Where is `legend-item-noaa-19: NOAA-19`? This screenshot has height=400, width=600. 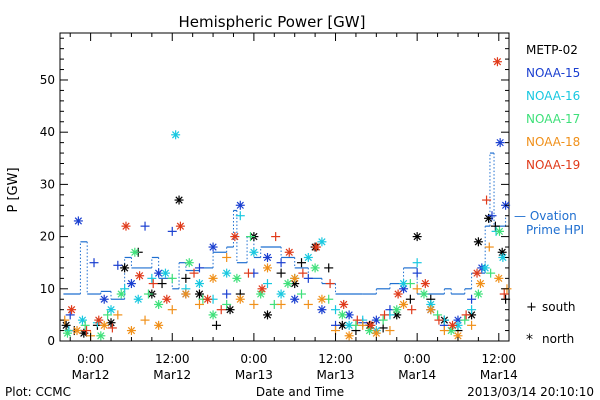
legend-item-noaa-19: NOAA-19 is located at coordinates (553, 165).